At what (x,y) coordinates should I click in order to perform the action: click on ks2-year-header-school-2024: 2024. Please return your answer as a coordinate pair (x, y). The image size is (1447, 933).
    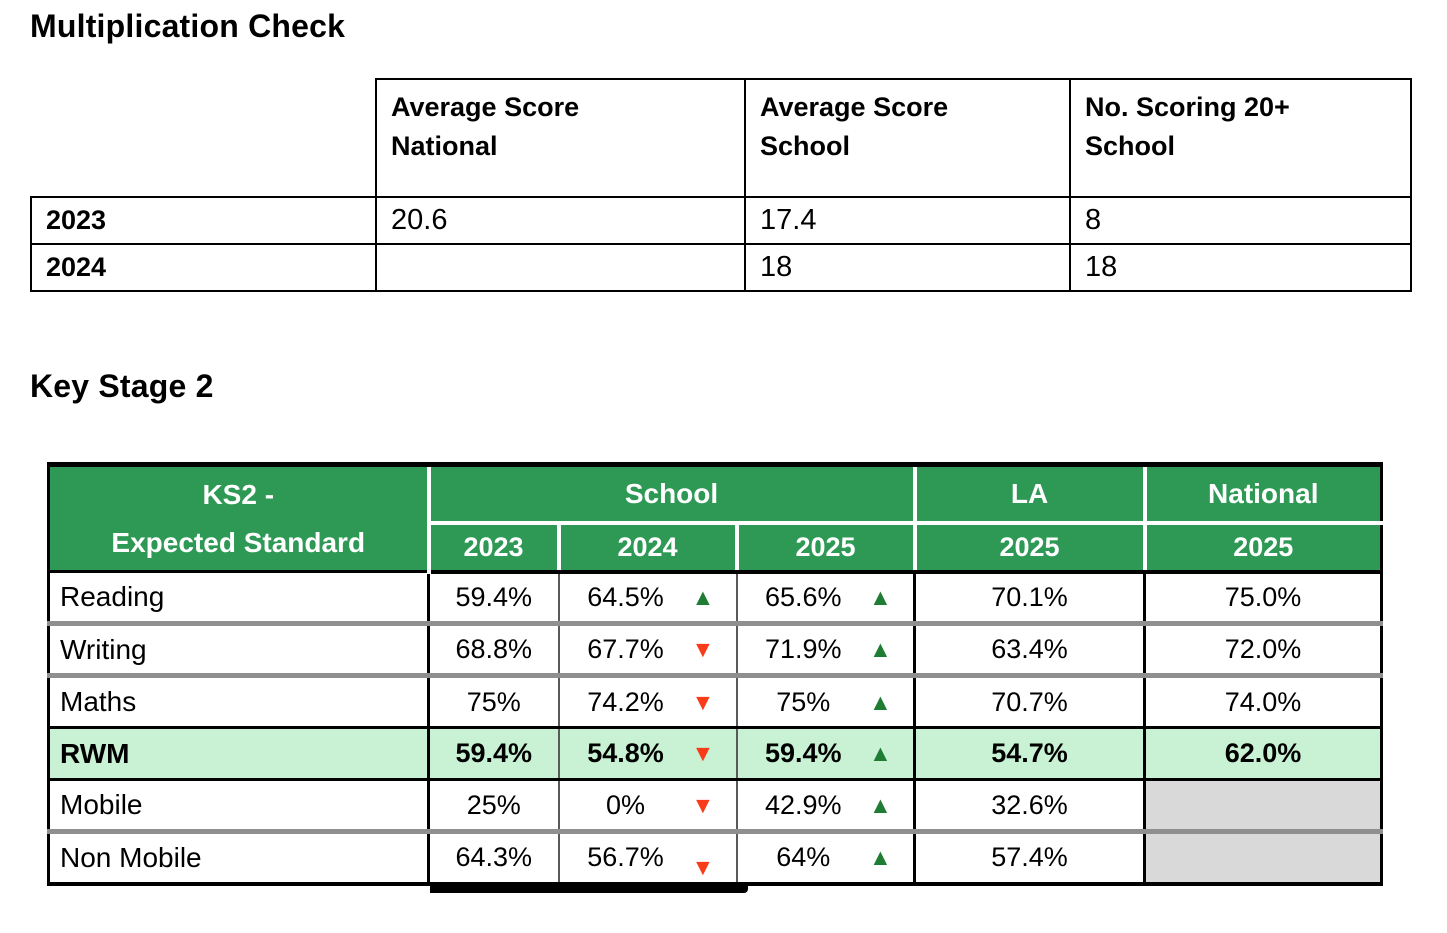
    Looking at the image, I should click on (648, 548).